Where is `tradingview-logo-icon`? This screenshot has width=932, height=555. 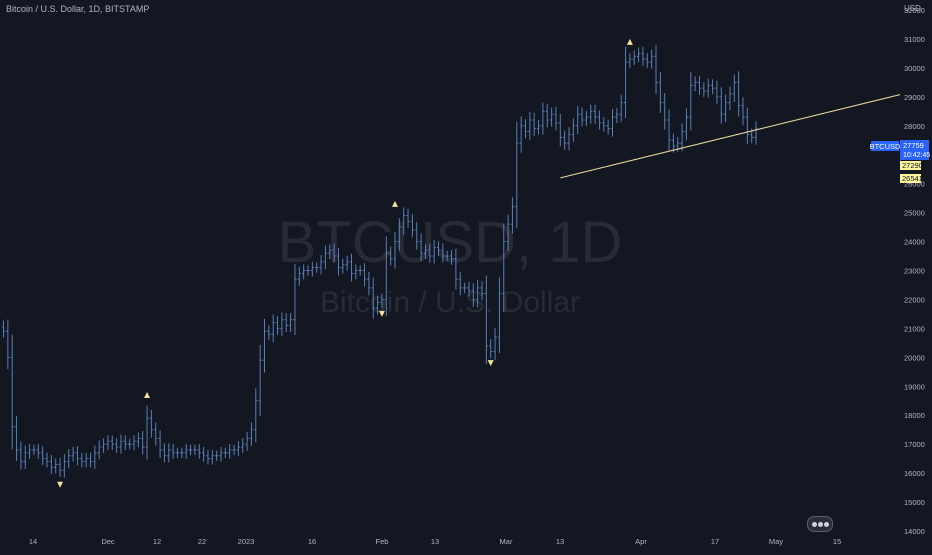
tradingview-logo-icon is located at coordinates (820, 524).